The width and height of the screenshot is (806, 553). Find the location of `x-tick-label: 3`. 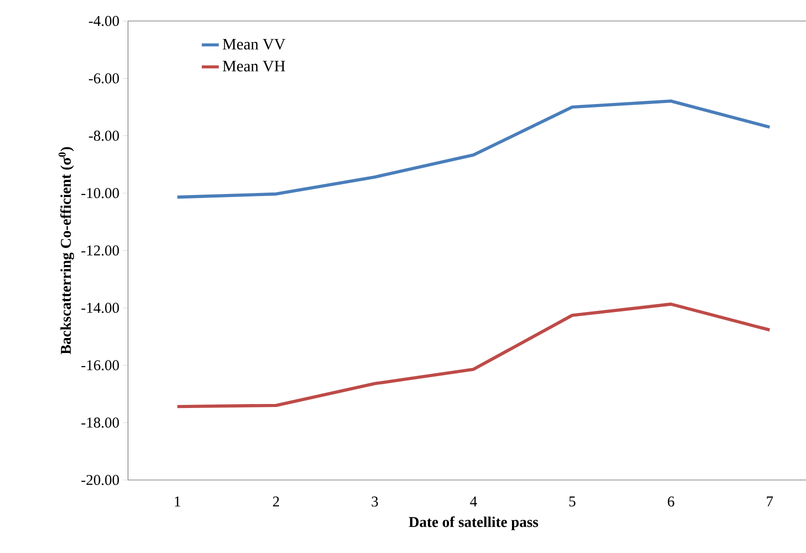

x-tick-label: 3 is located at coordinates (375, 501).